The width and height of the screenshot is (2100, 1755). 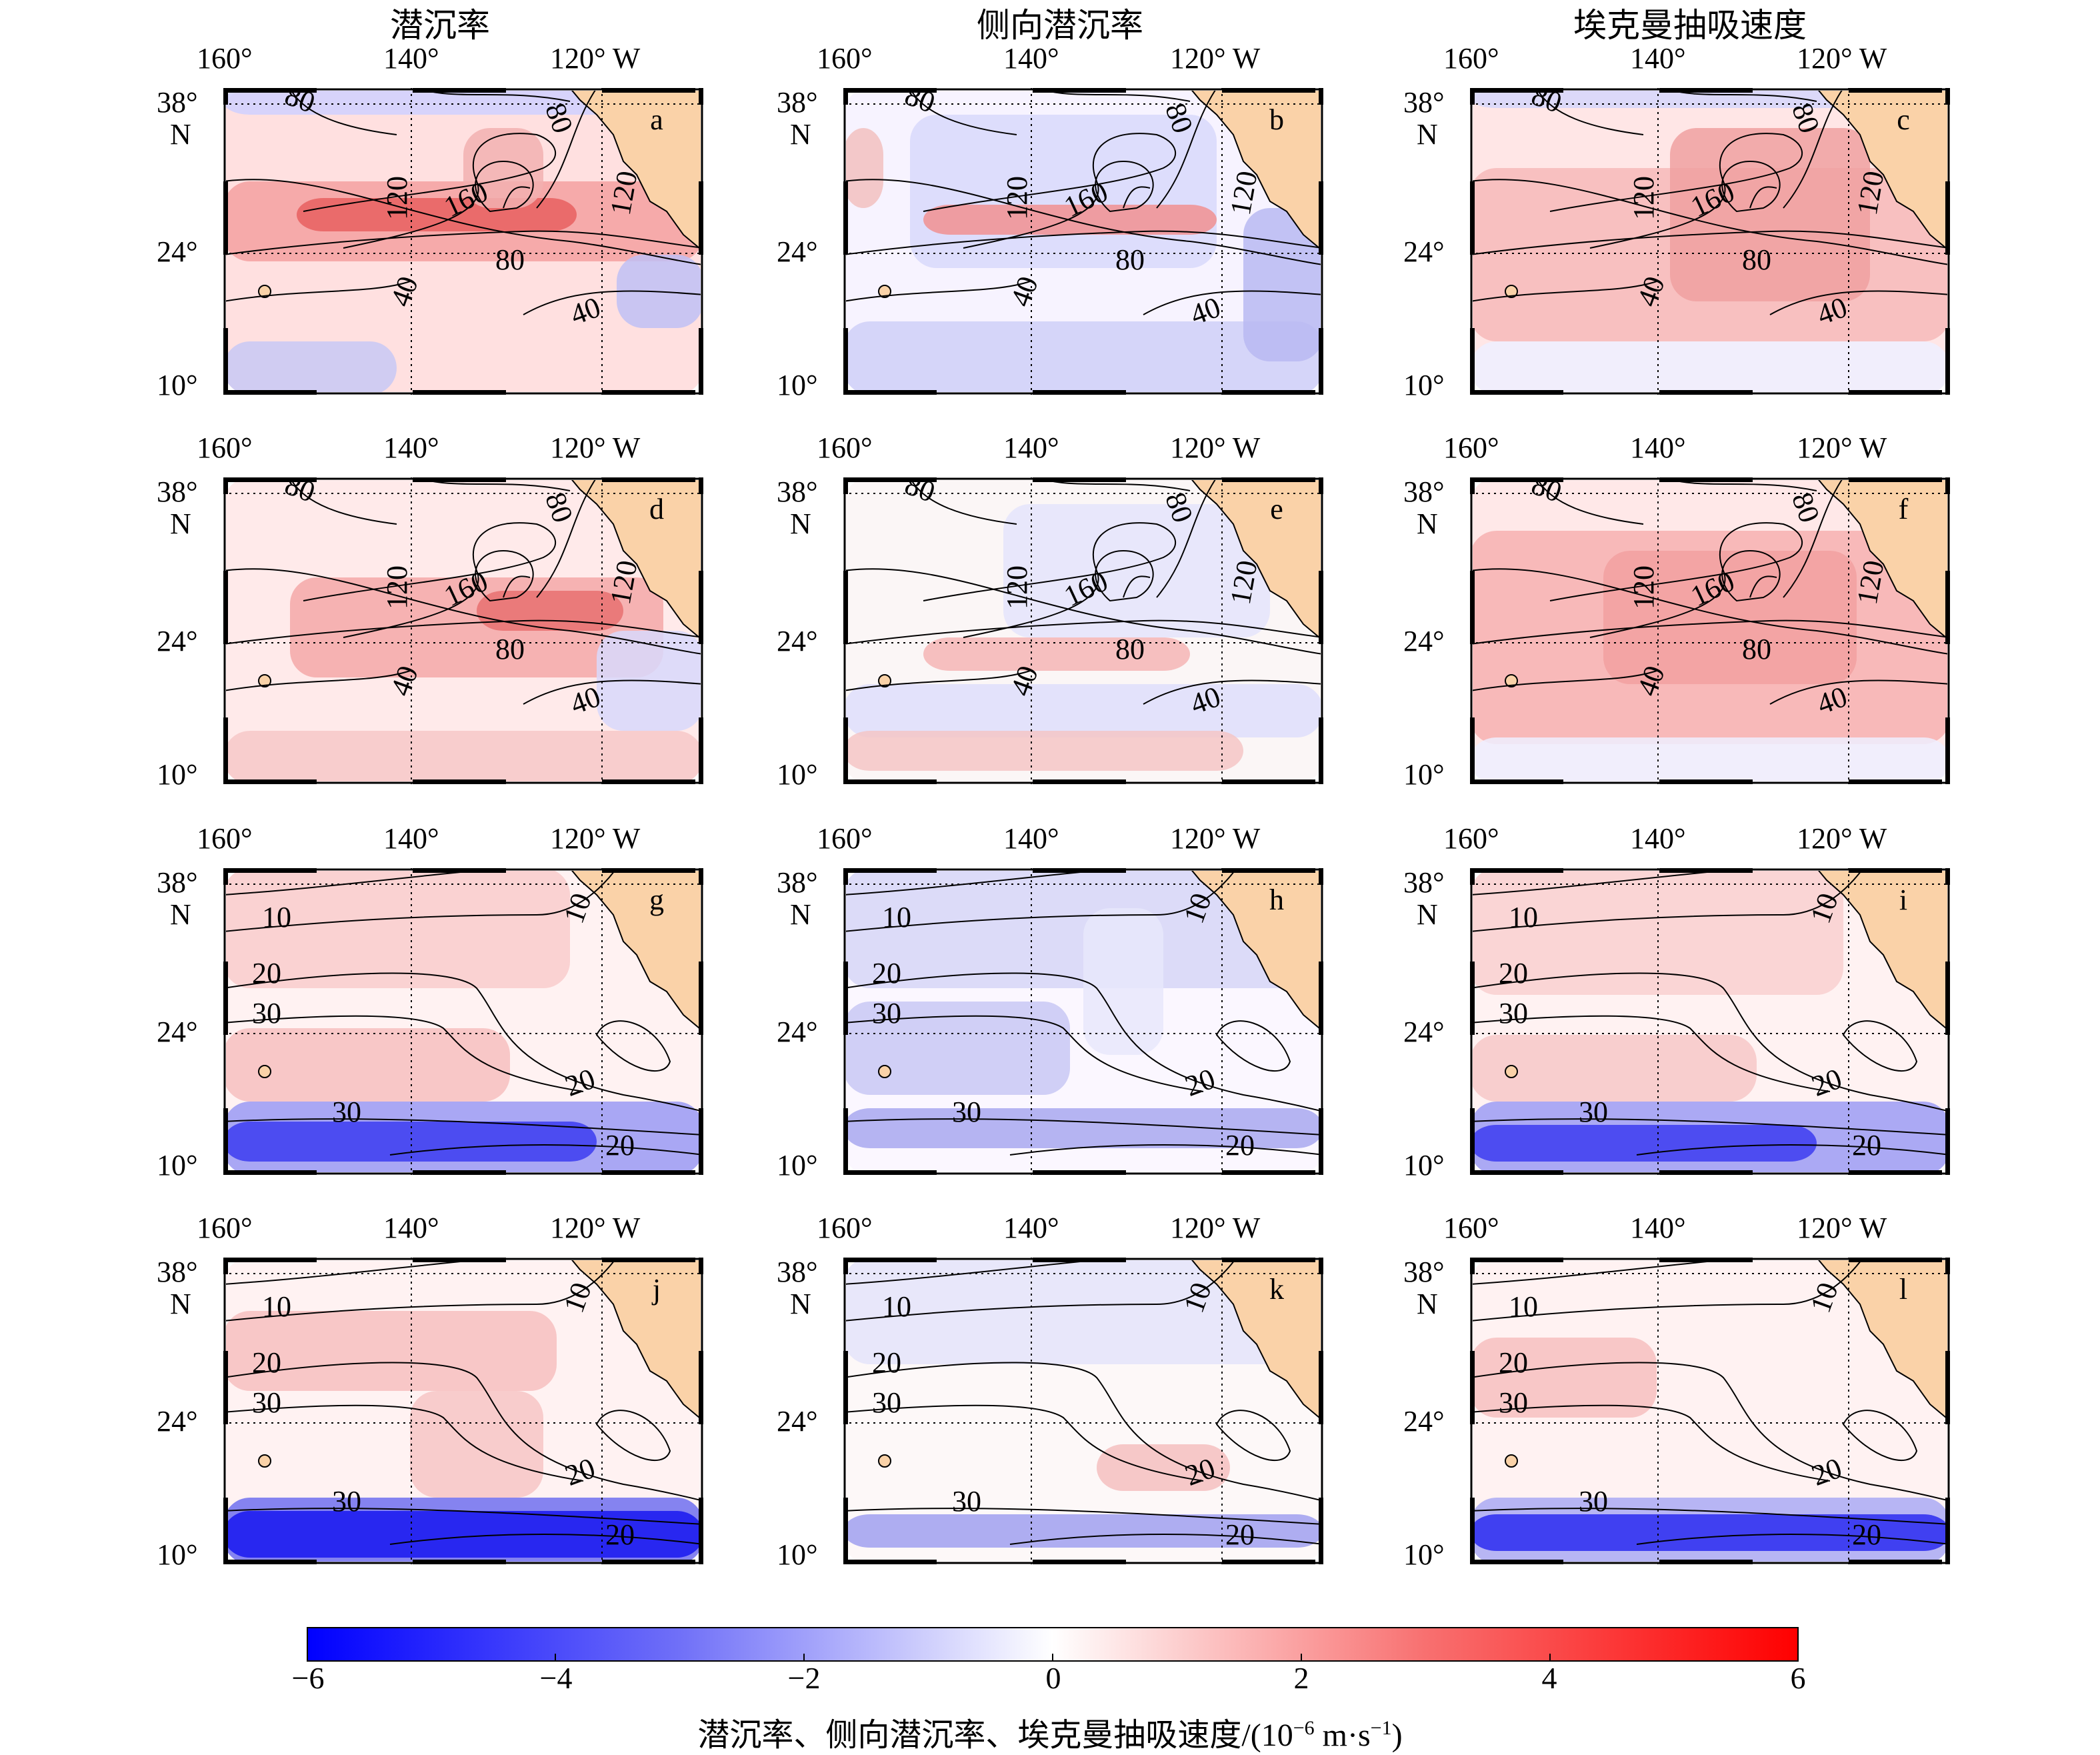 What do you see at coordinates (1276, 119) in the screenshot?
I see `panel-letter: b` at bounding box center [1276, 119].